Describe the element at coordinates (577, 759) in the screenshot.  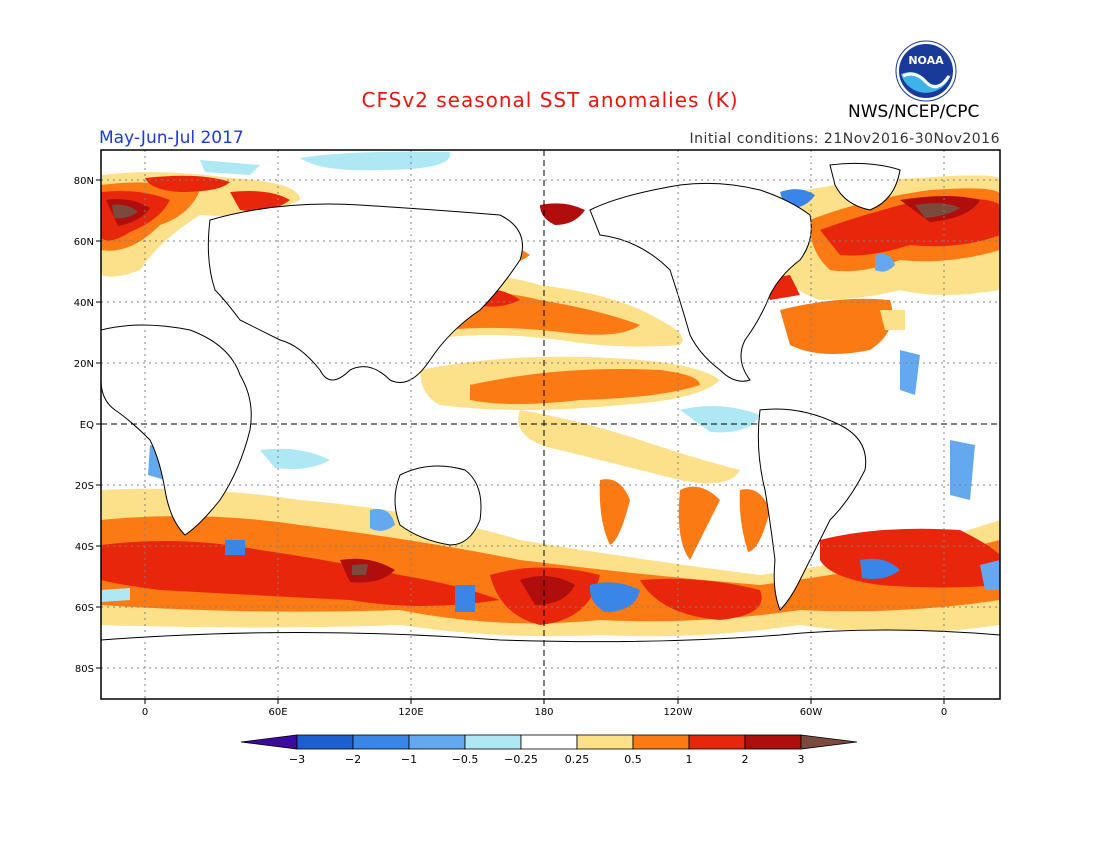
I see `colorbar-label: 0.25` at that location.